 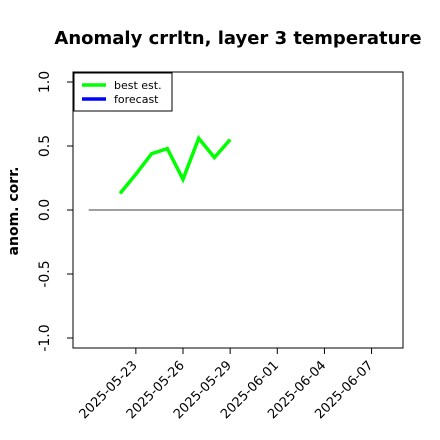 What do you see at coordinates (45, 273) in the screenshot?
I see `y-tick-label: -0.5` at bounding box center [45, 273].